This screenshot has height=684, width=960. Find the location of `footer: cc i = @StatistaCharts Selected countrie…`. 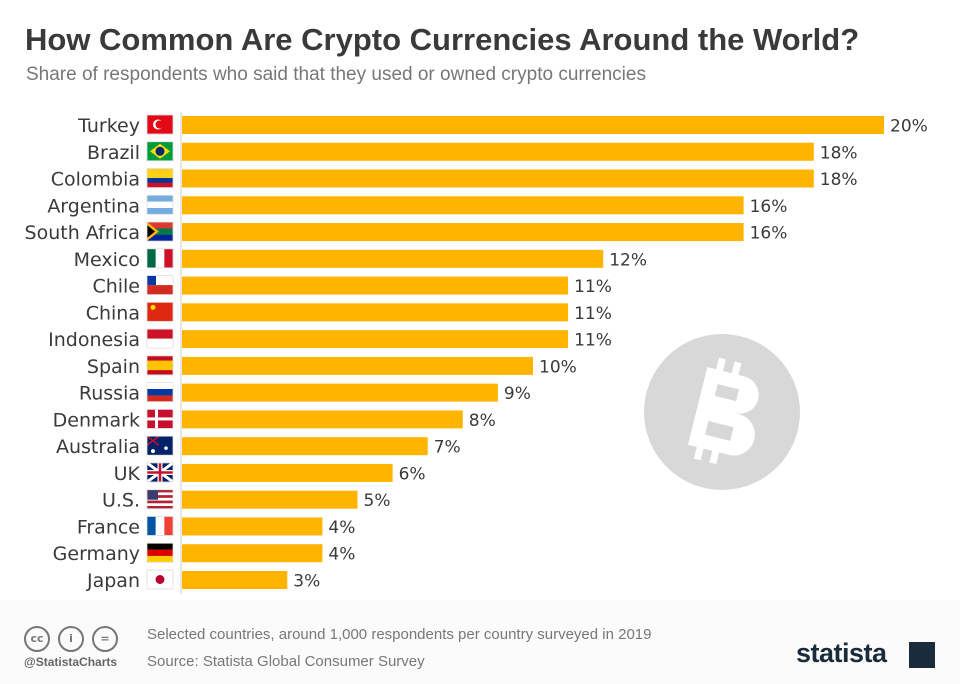

footer: cc i = @StatistaCharts Selected countrie… is located at coordinates (480, 642).